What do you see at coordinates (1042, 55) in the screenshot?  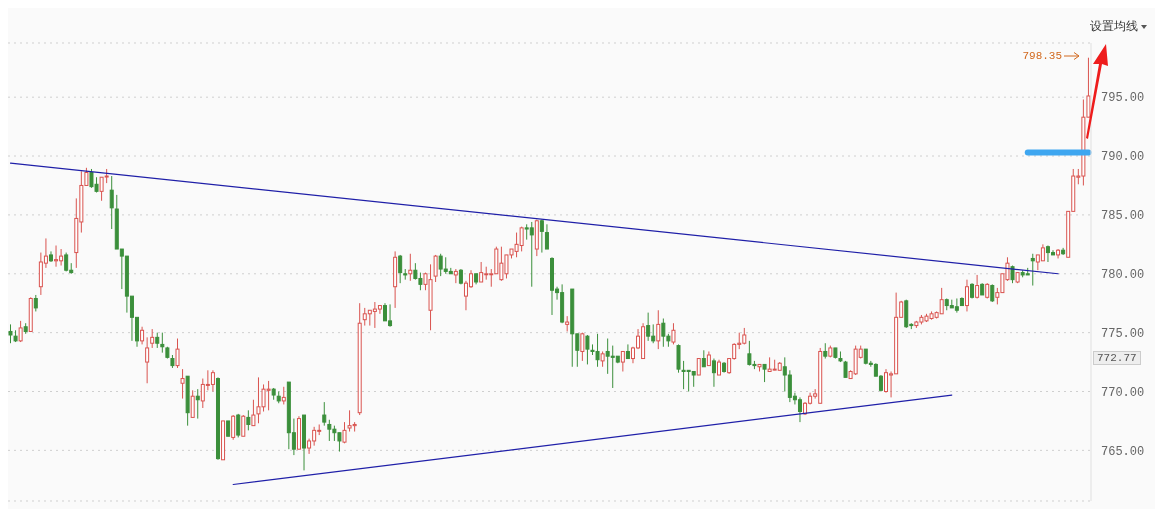 I see `annotation: 798.35` at bounding box center [1042, 55].